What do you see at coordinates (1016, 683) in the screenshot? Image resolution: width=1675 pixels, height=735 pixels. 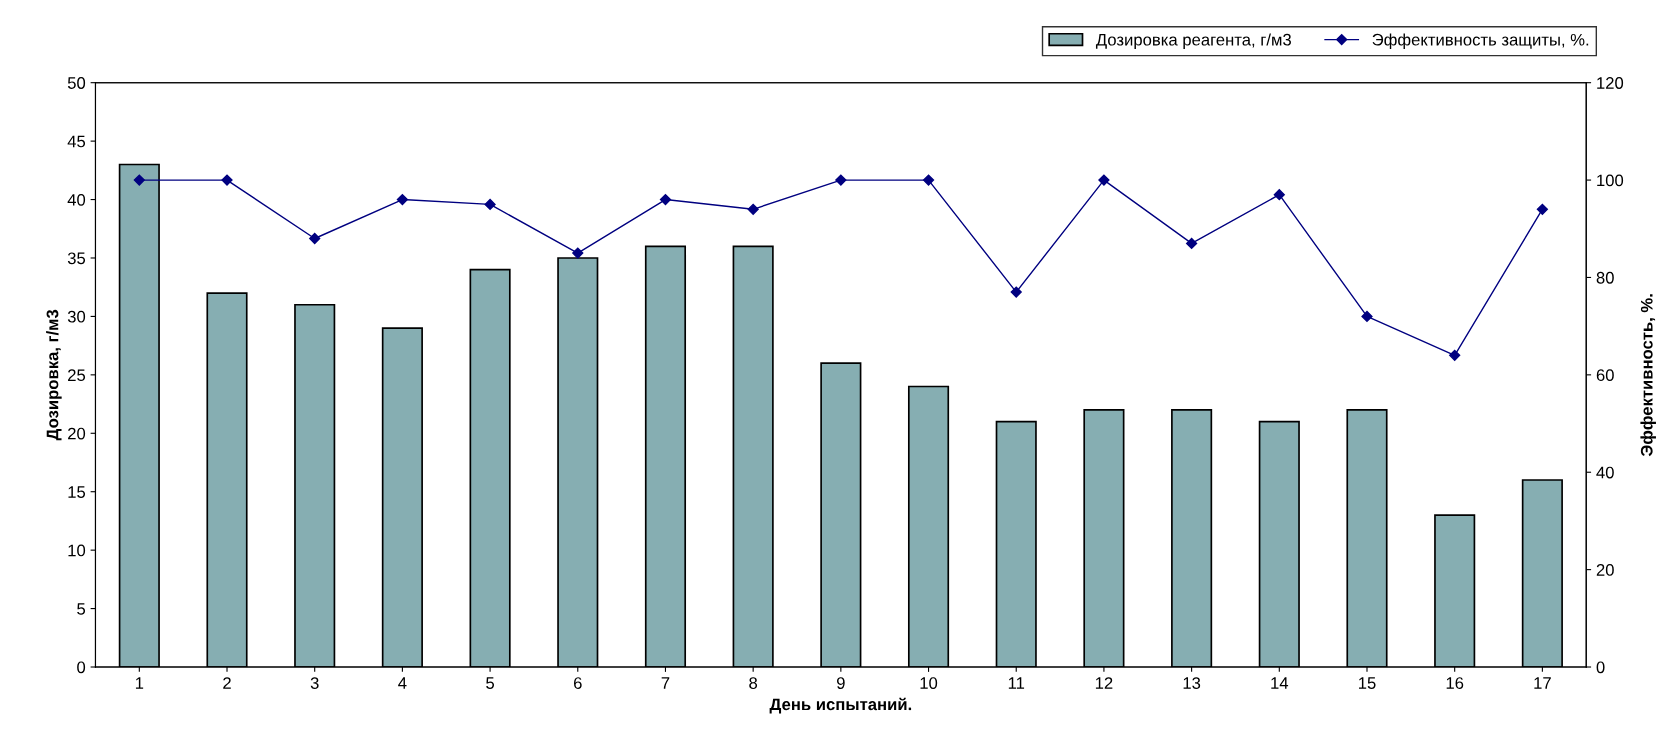 I see `x-tick-label: 11` at bounding box center [1016, 683].